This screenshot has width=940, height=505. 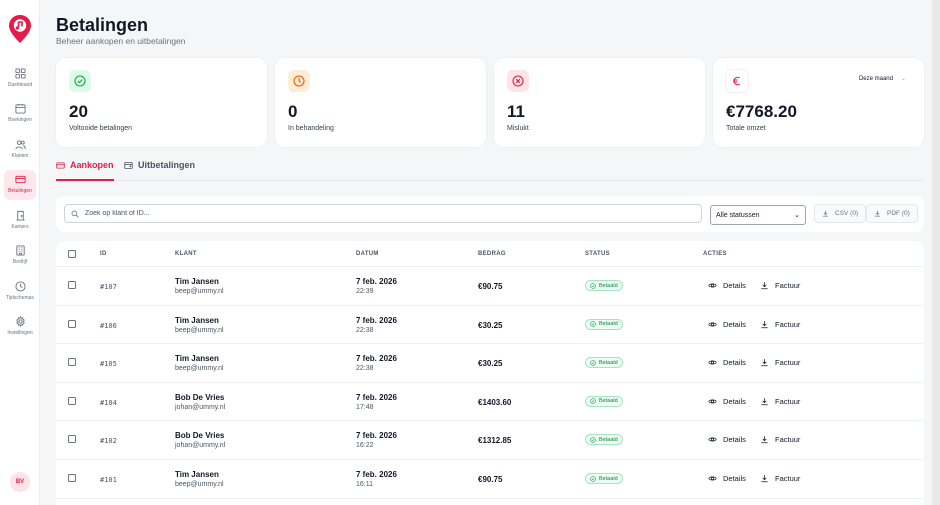 What do you see at coordinates (738, 215) in the screenshot?
I see `status-select-value: Alle statussen` at bounding box center [738, 215].